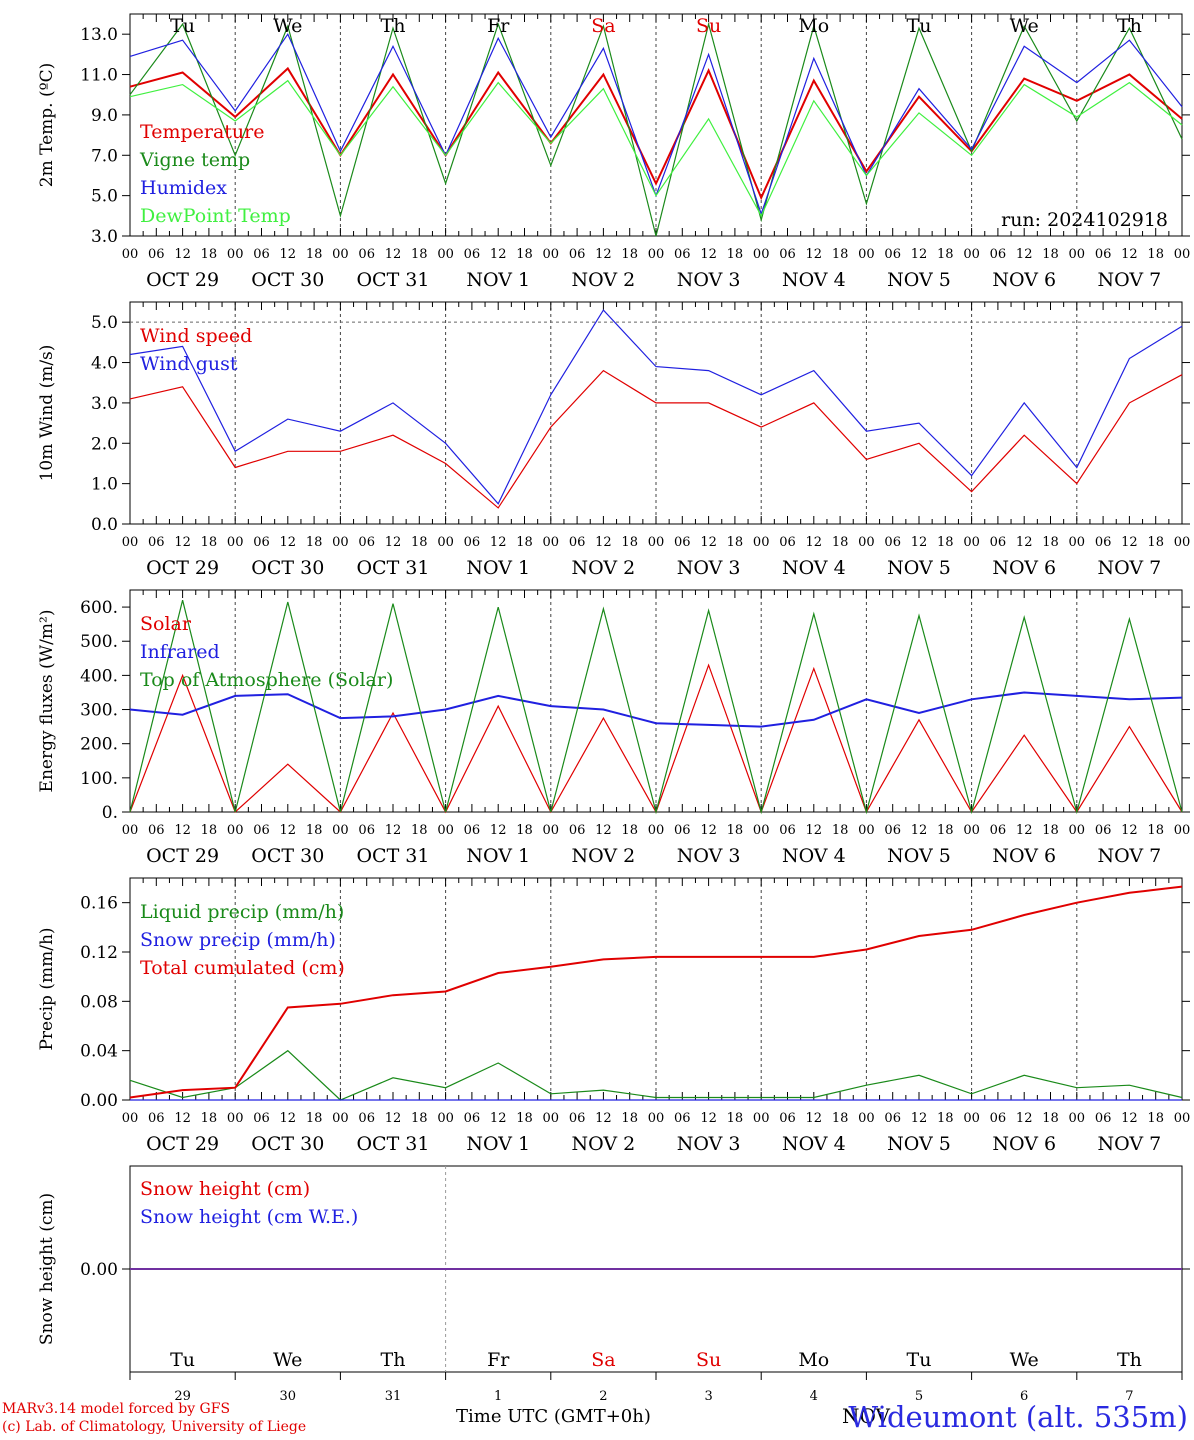 This screenshot has width=1194, height=1440. I want to click on series-line-wind-gust, so click(656, 407).